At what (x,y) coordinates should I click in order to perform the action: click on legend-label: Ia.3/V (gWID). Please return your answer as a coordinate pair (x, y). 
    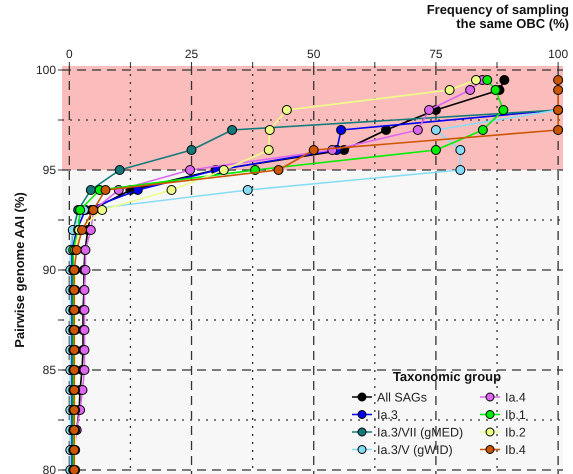
    Looking at the image, I should click on (415, 450).